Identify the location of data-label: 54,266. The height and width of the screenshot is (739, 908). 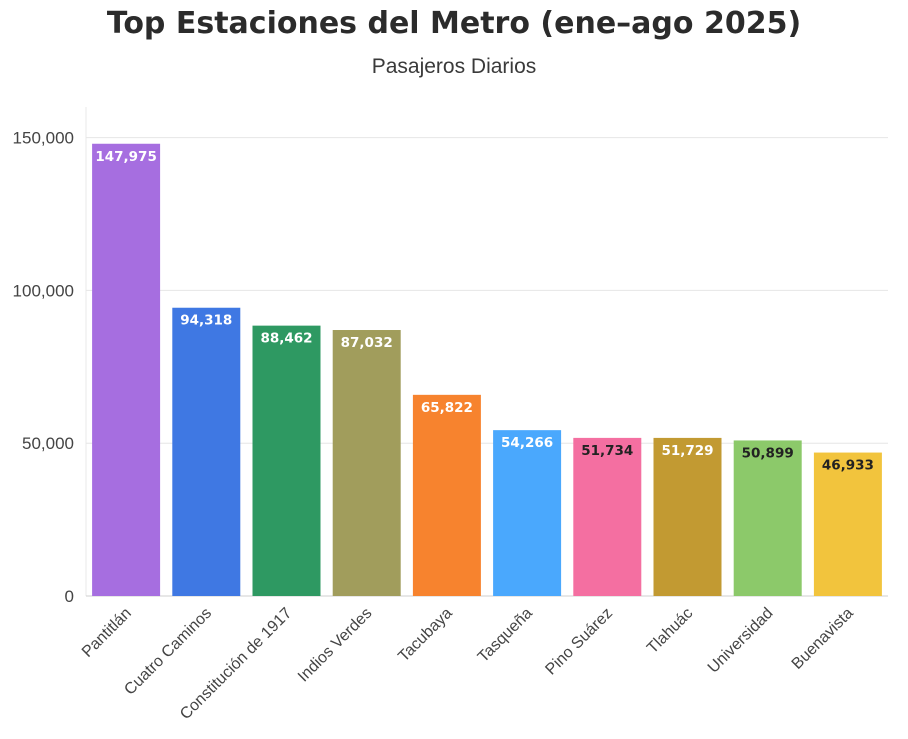
(527, 443).